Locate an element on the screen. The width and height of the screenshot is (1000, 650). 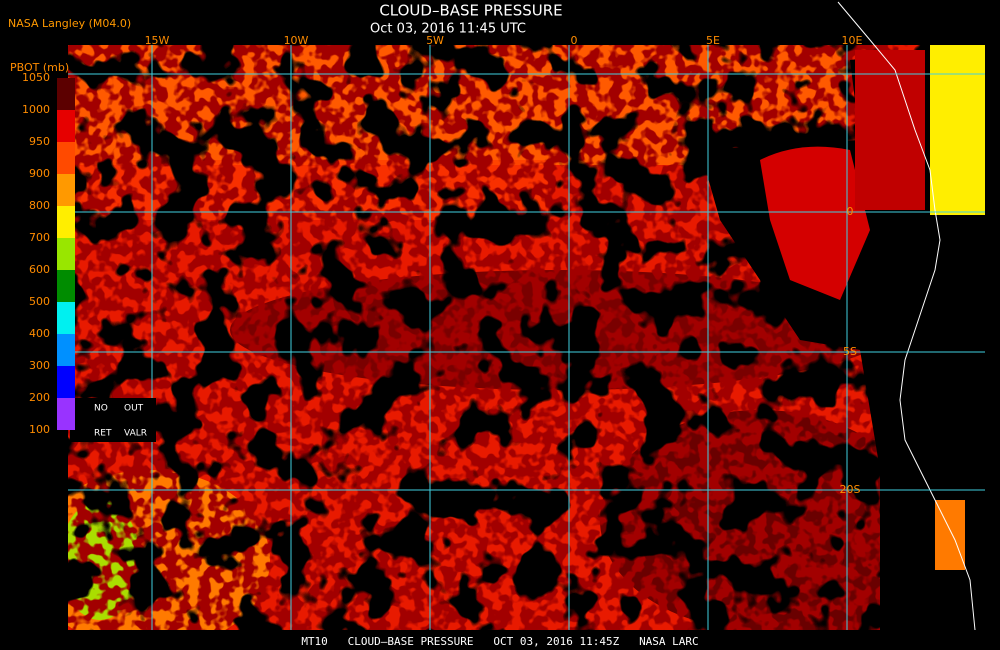
legend-label: 400 is located at coordinates (39, 333).